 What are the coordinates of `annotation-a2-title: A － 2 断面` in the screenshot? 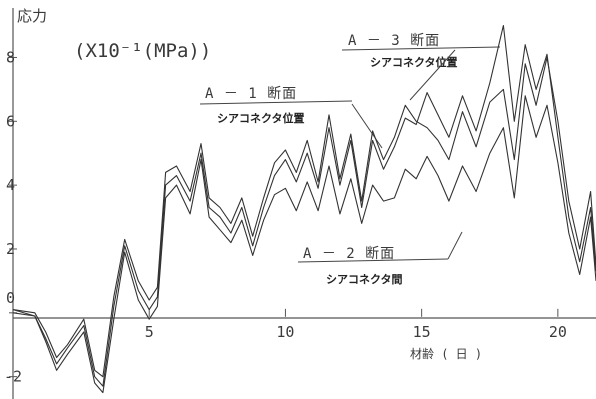 It's located at (349, 254).